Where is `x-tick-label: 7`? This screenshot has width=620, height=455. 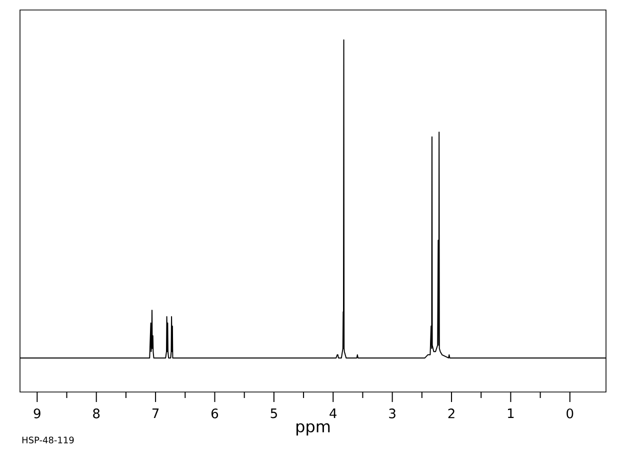
x-tick-label: 7 is located at coordinates (155, 413).